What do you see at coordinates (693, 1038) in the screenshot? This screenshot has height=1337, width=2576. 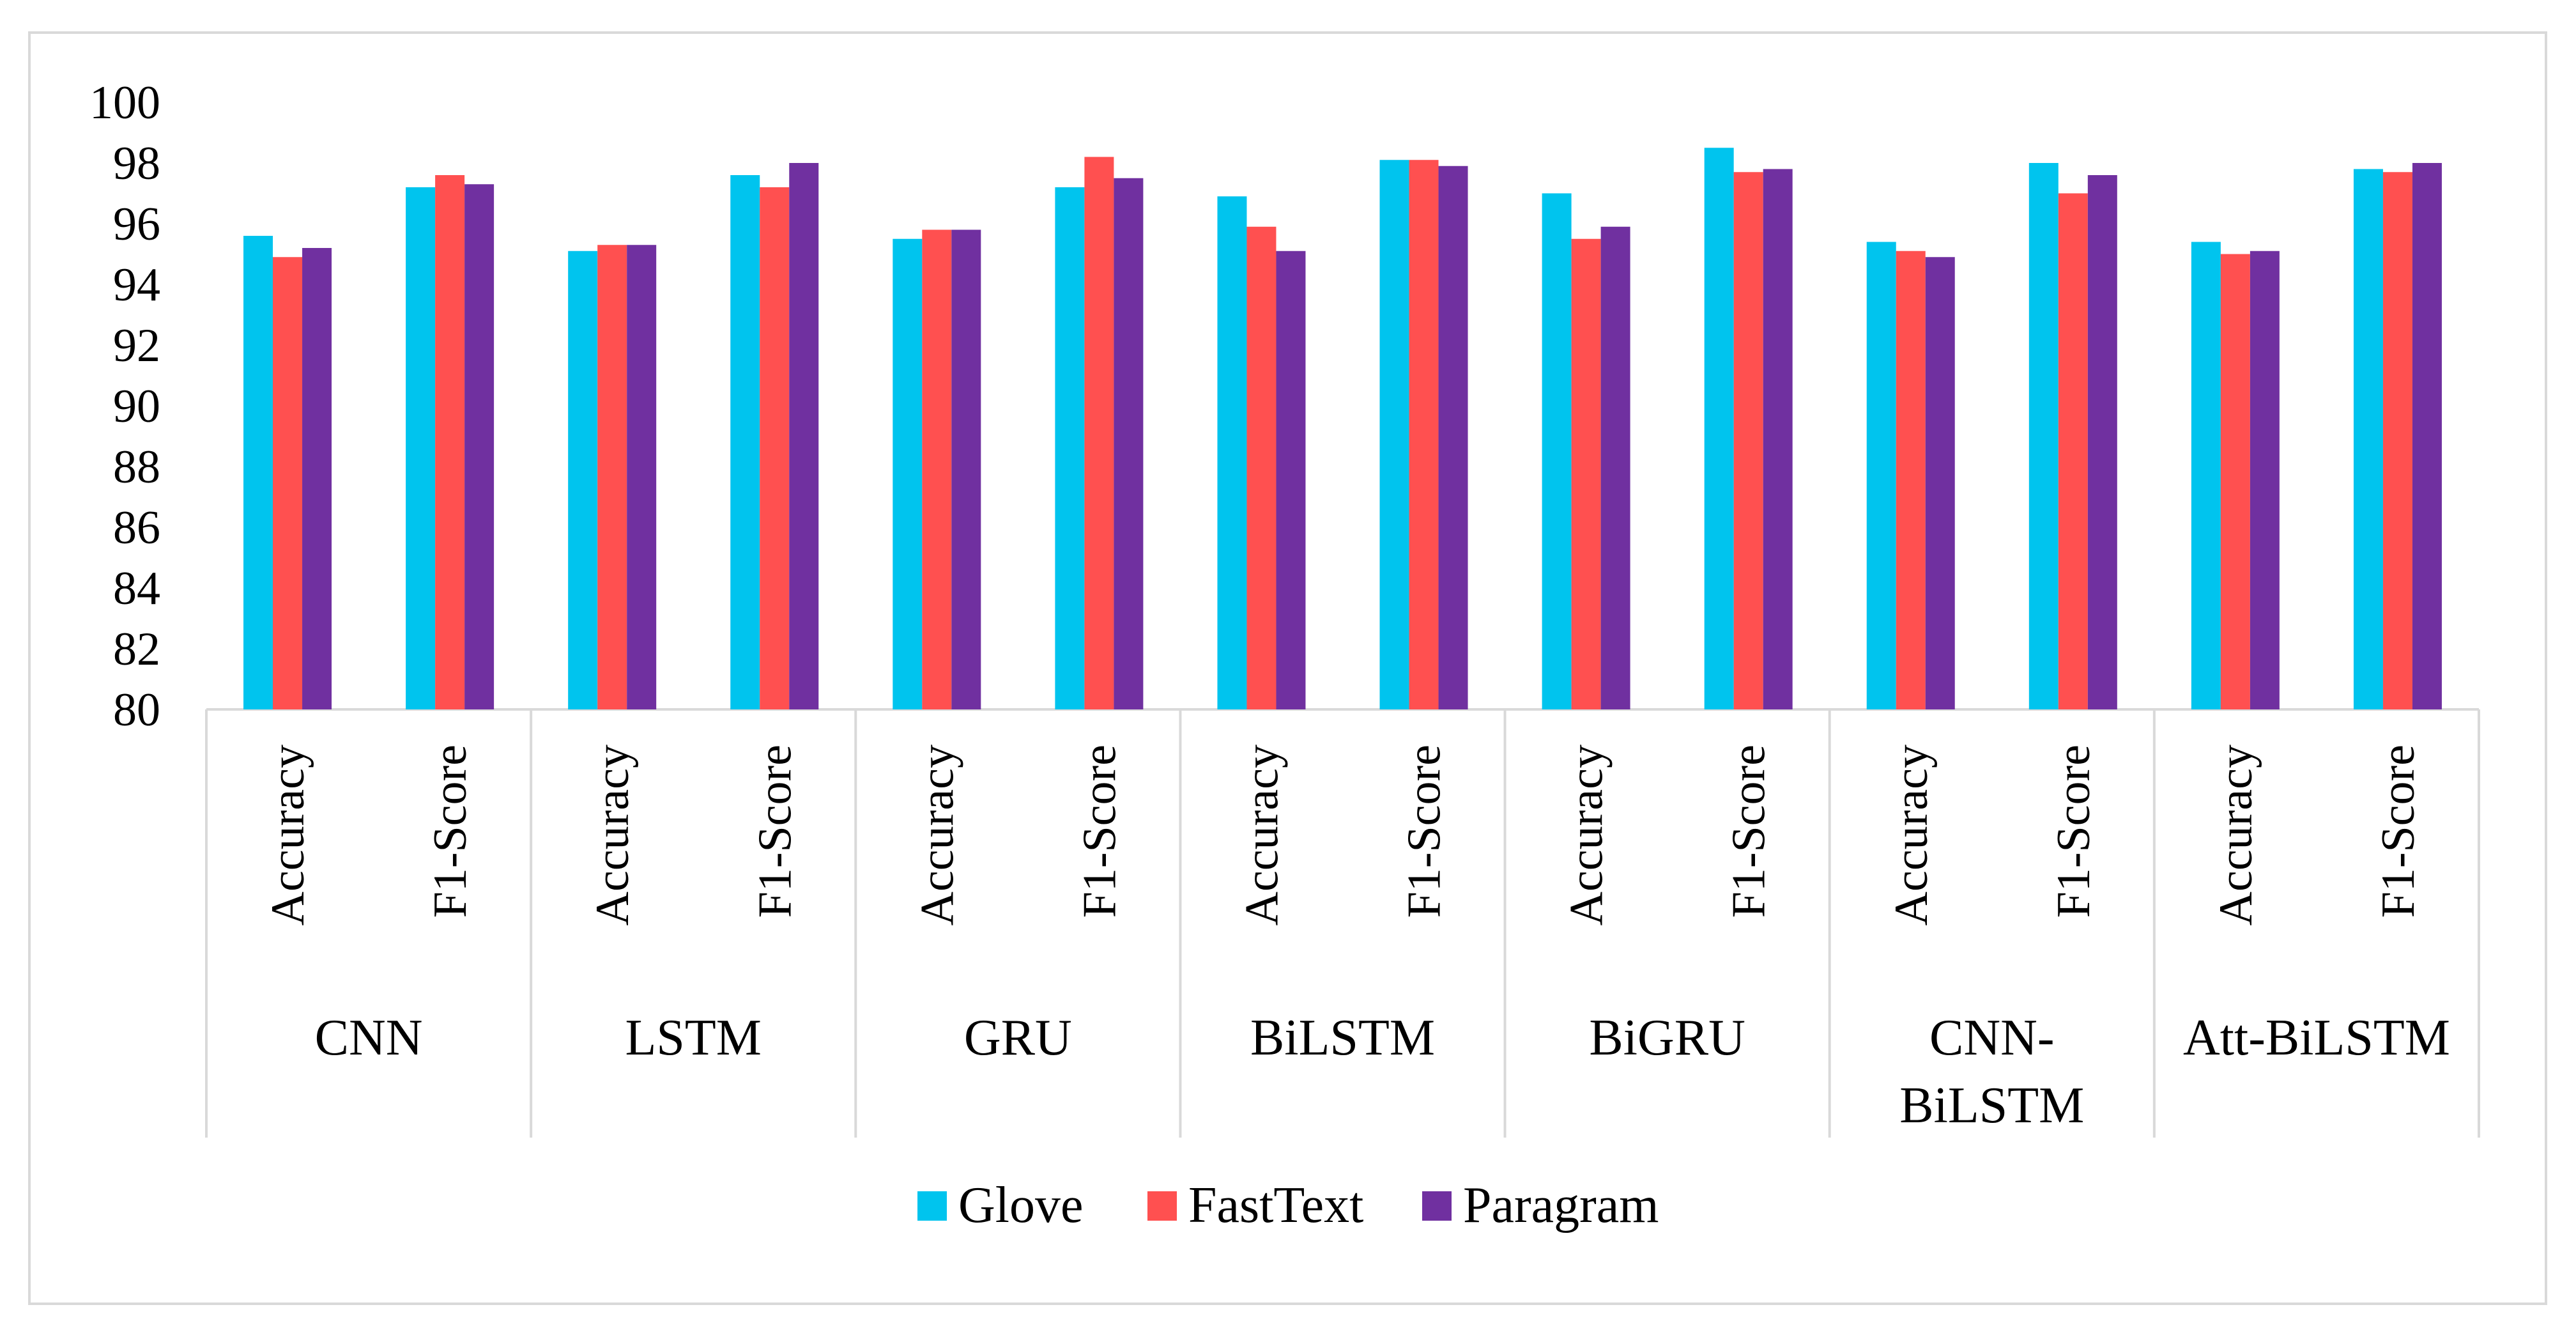 I see `group-label: LSTM` at bounding box center [693, 1038].